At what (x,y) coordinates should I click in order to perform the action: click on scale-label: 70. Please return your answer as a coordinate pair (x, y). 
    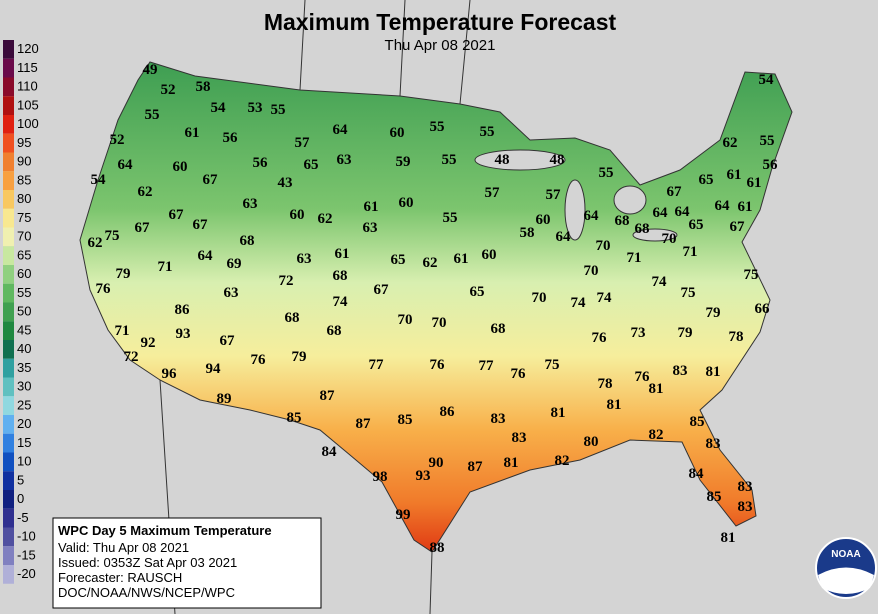
    Looking at the image, I should click on (24, 236).